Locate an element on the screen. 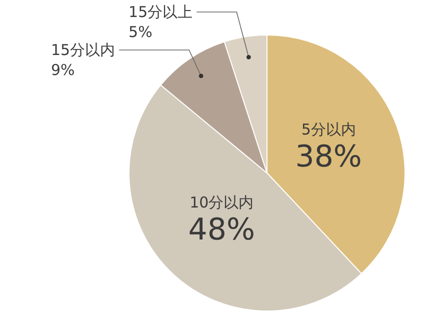 The width and height of the screenshot is (429, 315). slice-label: 15分以上 is located at coordinates (160, 12).